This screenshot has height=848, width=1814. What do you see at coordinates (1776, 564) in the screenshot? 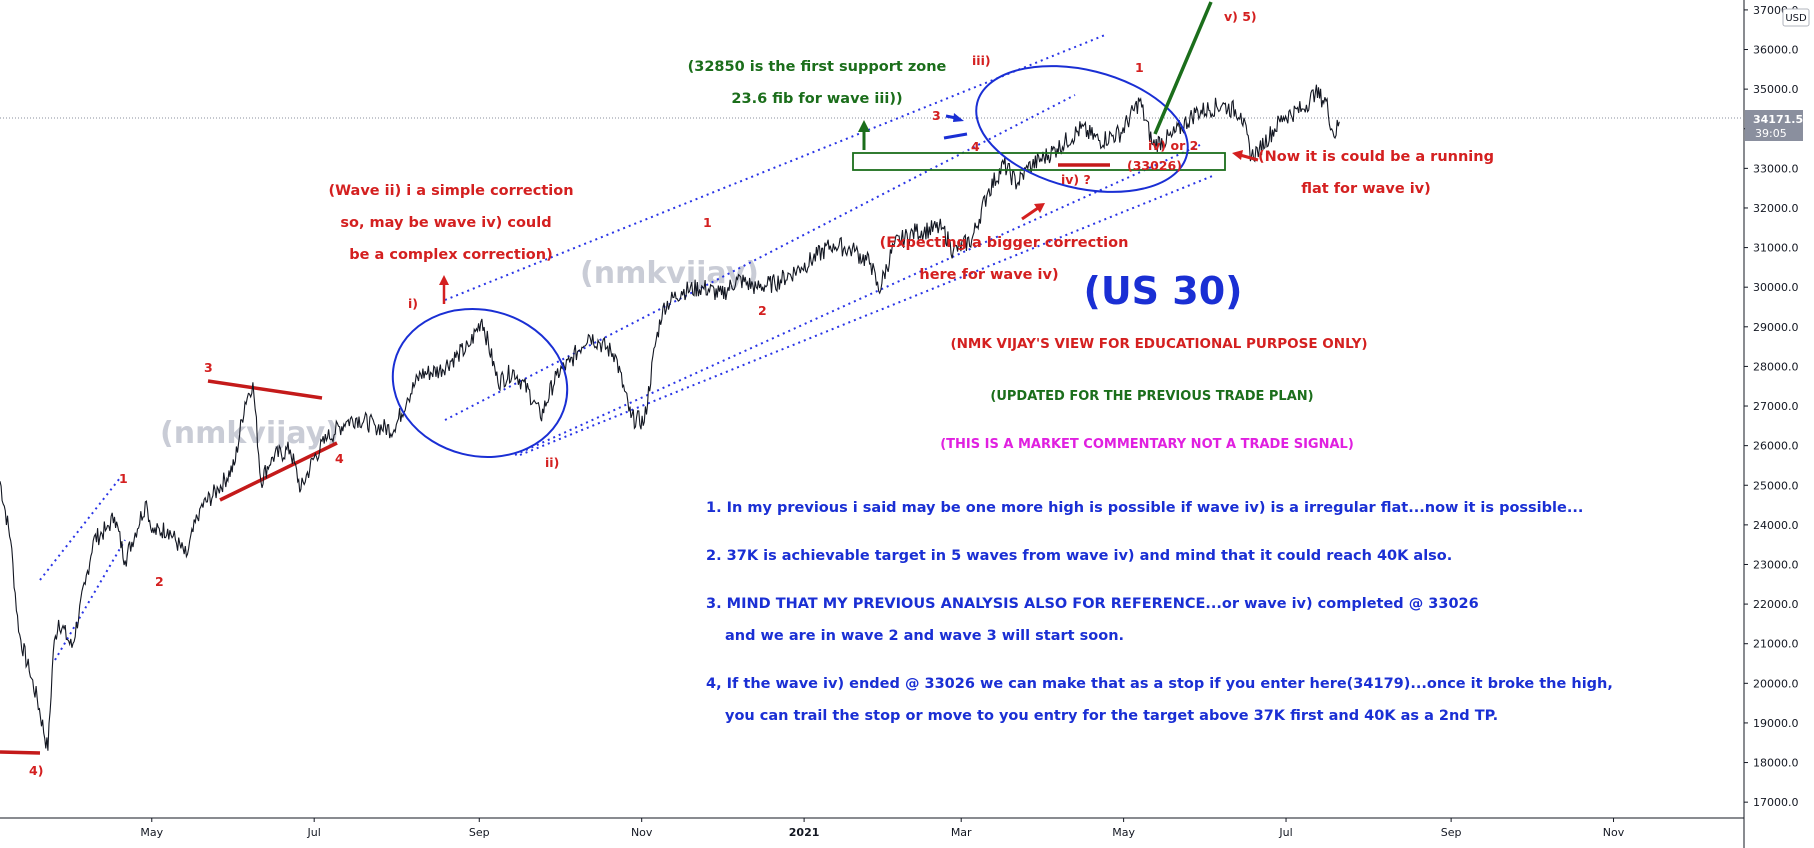
I see `y-tick-label: 23000.0` at bounding box center [1776, 564].